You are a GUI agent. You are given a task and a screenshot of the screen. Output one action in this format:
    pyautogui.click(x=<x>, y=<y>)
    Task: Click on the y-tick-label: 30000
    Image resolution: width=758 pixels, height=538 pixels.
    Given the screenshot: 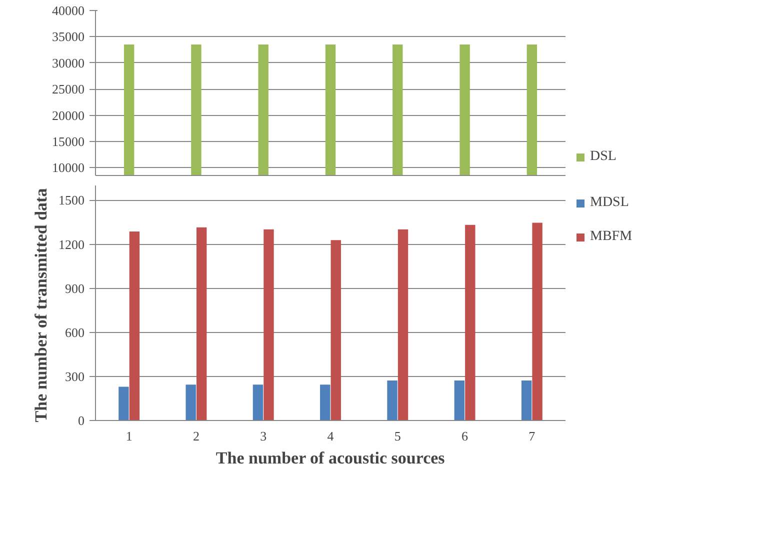 What is the action you would take?
    pyautogui.click(x=68, y=62)
    